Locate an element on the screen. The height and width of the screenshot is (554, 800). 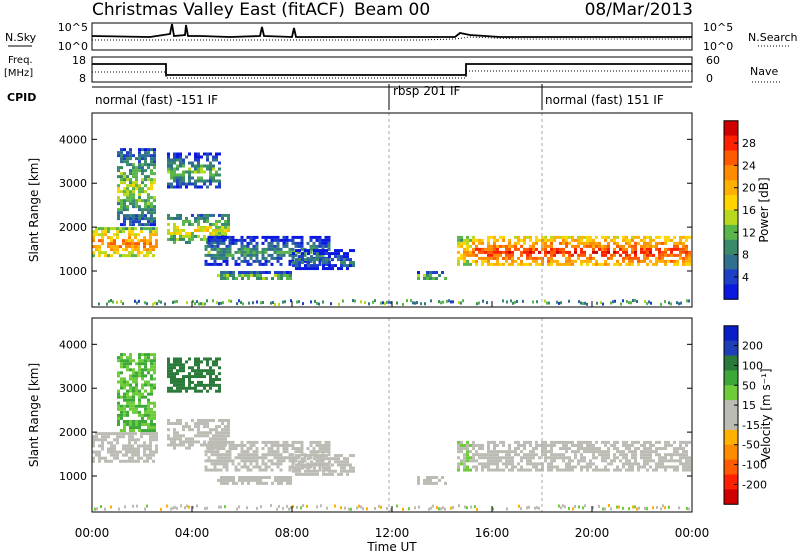
noise-panel: N.Sky 10^5 10^0 10^5 10^0 N.Search is located at coordinates (401, 37).